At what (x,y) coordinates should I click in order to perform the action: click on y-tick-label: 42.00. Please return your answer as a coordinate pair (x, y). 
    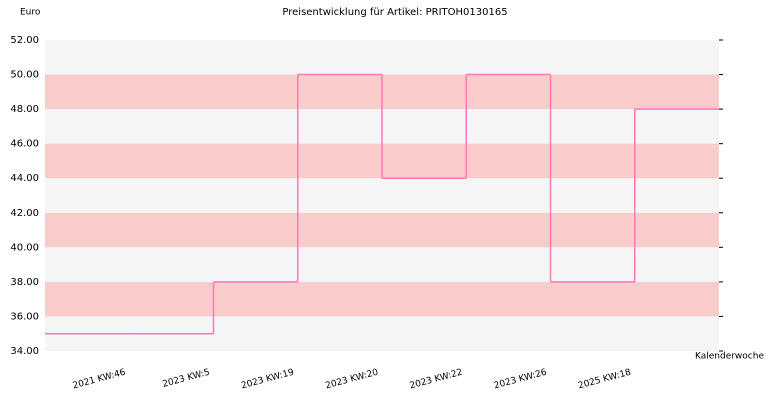
    Looking at the image, I should click on (24, 213).